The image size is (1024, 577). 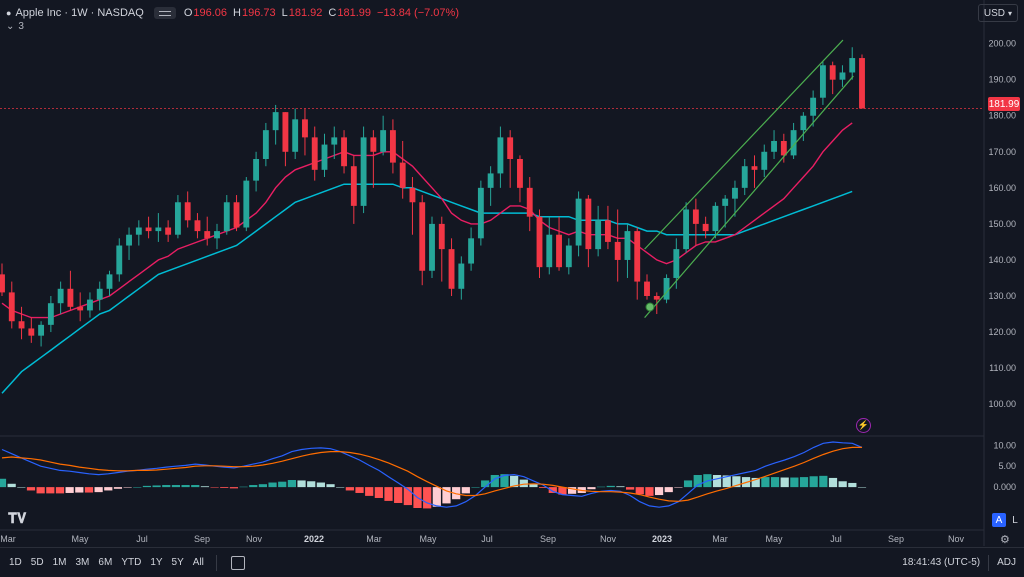 What do you see at coordinates (941, 562) in the screenshot?
I see `clock-time: 18:41:43 (UTC-5)` at bounding box center [941, 562].